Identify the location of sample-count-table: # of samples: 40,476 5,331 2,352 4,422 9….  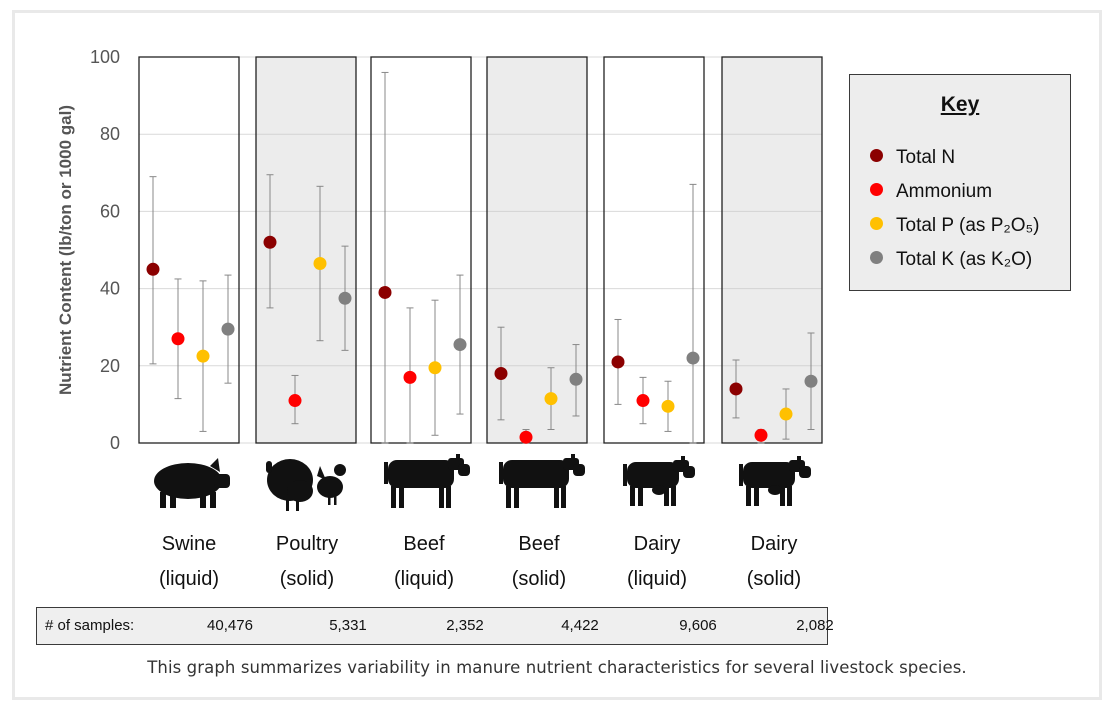
(435, 626).